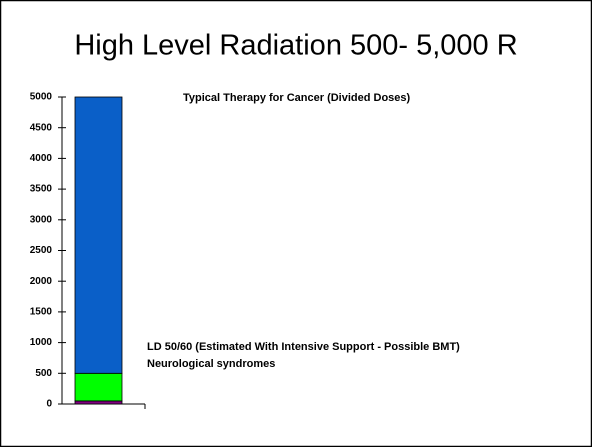 The width and height of the screenshot is (592, 447). Describe the element at coordinates (41, 342) in the screenshot. I see `y-tick-label: 1000` at that location.